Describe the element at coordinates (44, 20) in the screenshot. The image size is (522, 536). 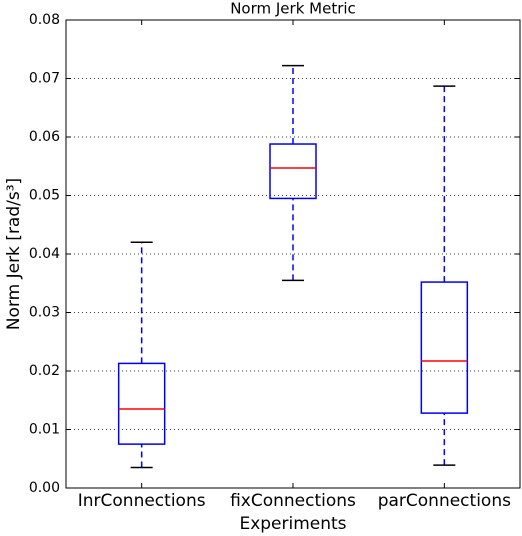
I see `y-tick-label: 0.08` at that location.